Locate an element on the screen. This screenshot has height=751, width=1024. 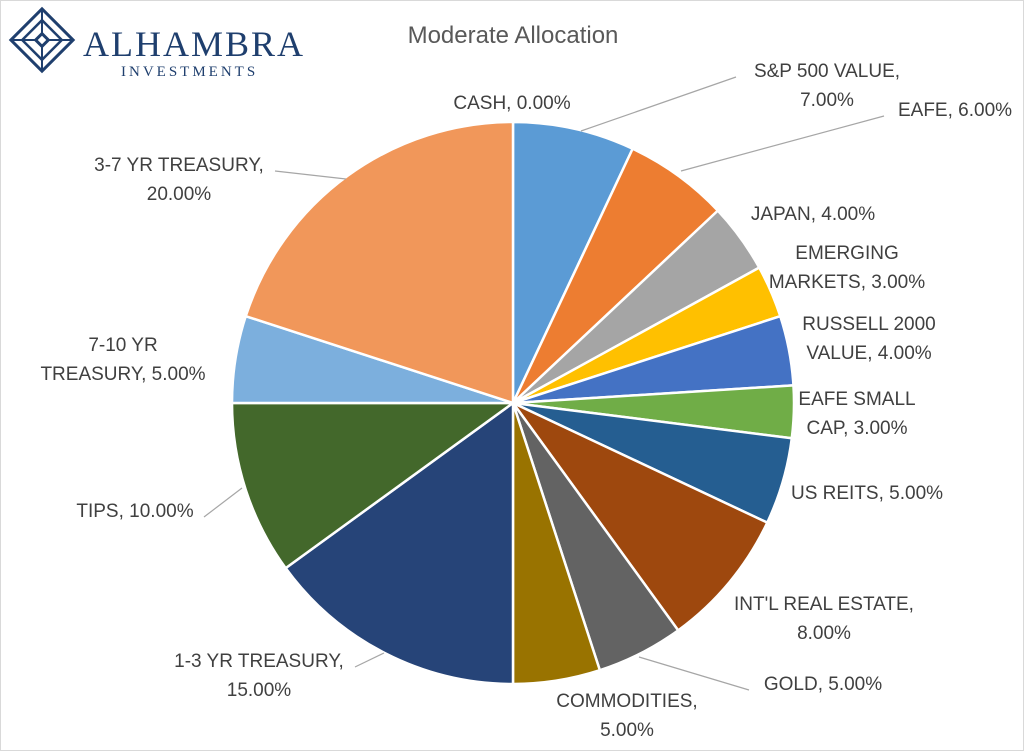
data-label: 1-3 YR TREASURY, 15.00% is located at coordinates (259, 676).